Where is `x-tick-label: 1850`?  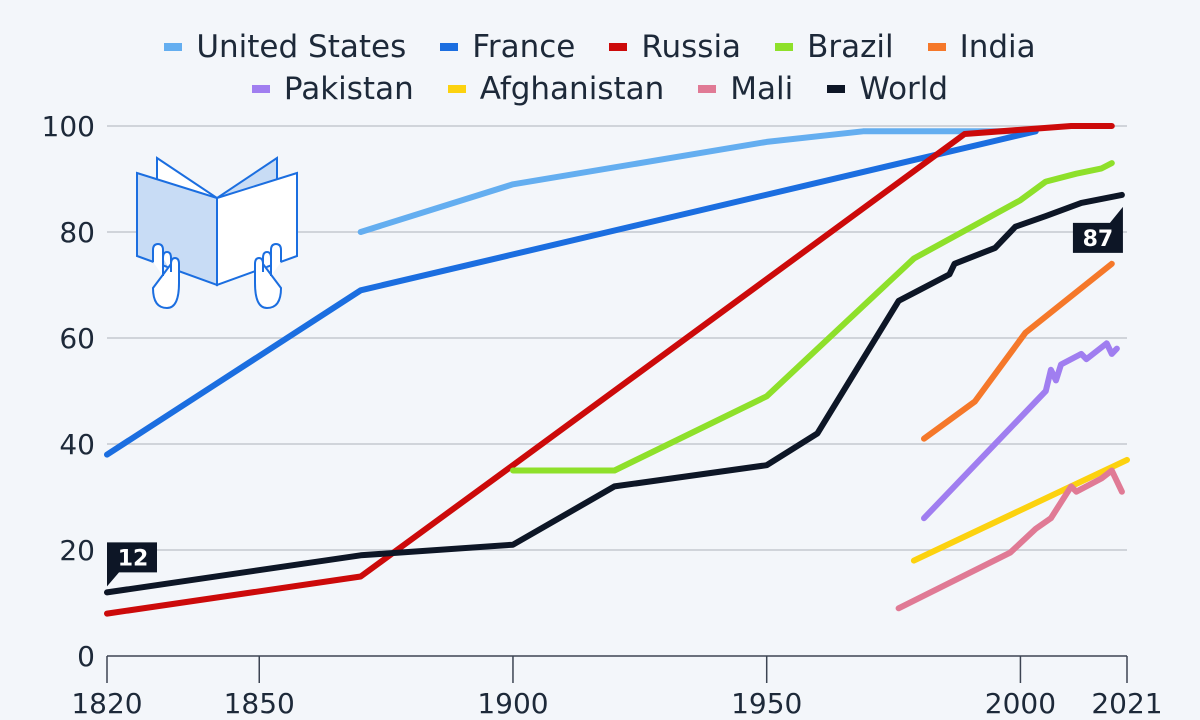
x-tick-label: 1850 is located at coordinates (259, 703).